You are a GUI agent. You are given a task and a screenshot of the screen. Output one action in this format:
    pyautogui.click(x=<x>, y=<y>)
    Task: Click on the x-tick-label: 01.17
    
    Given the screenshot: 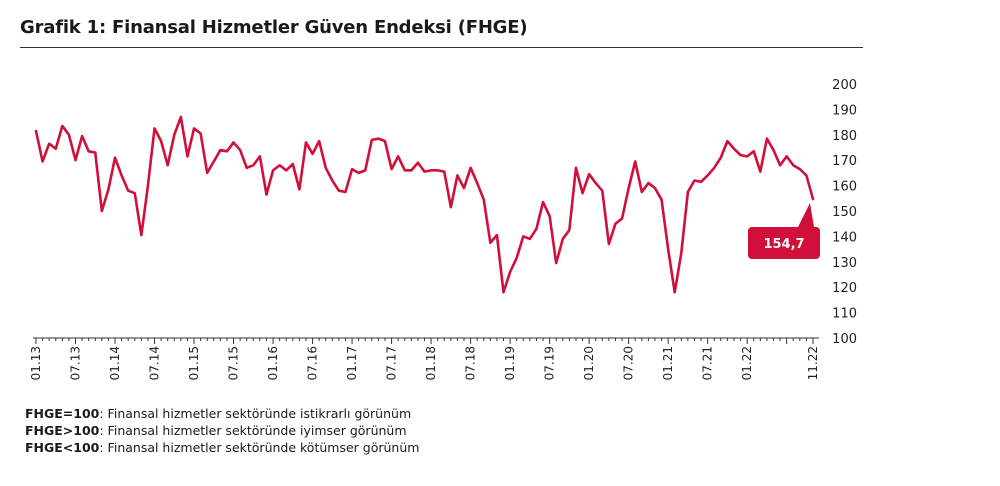 What is the action you would take?
    pyautogui.click(x=352, y=363)
    